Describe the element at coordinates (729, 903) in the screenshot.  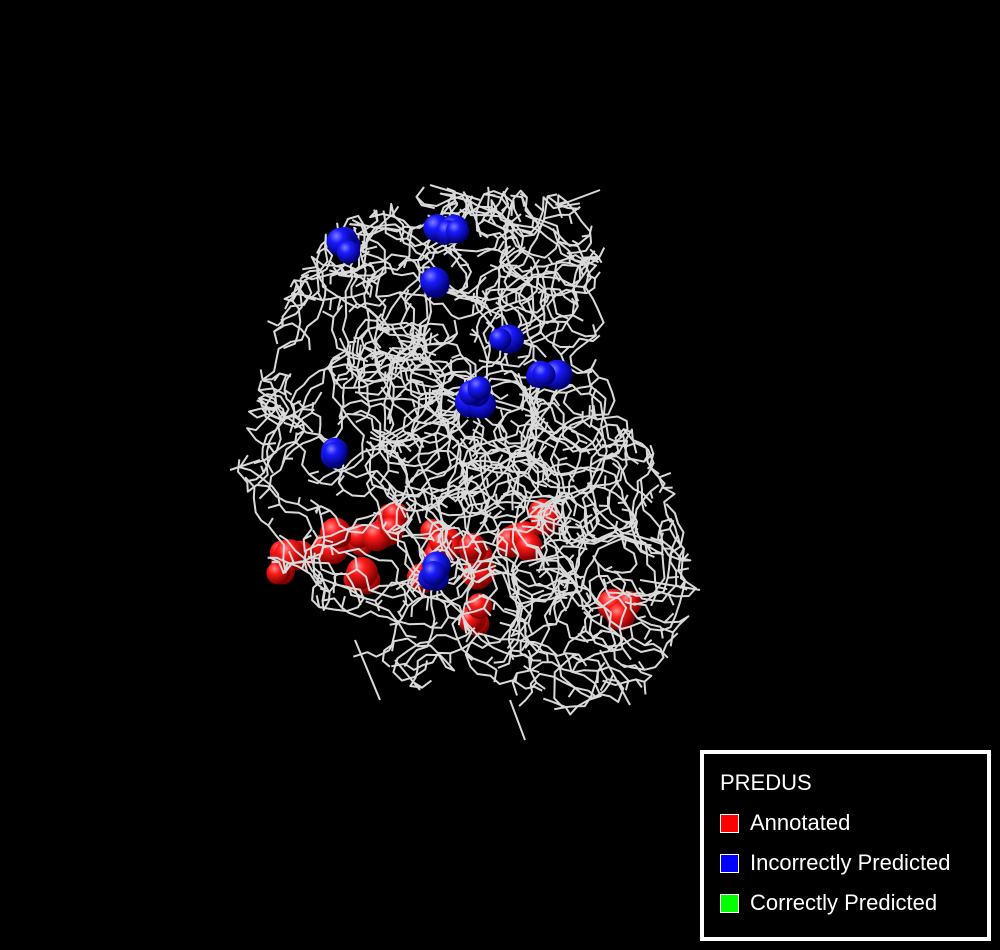
I see `legend-swatch-correctly-predicted` at that location.